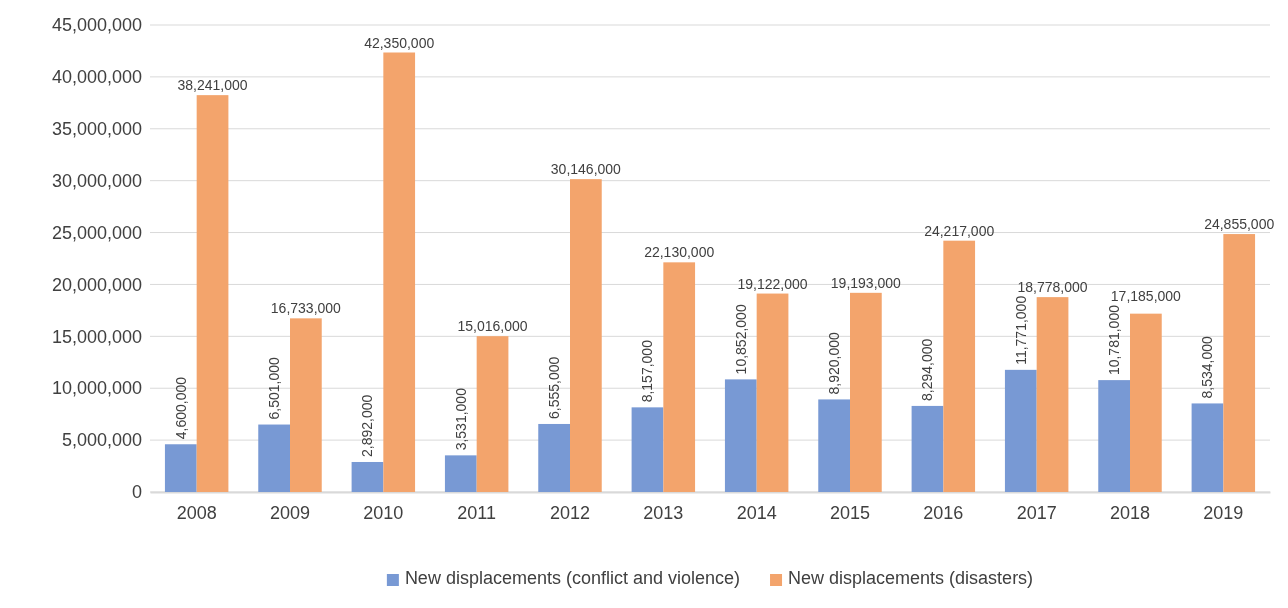  I want to click on data-label: 38,241,000, so click(212, 85).